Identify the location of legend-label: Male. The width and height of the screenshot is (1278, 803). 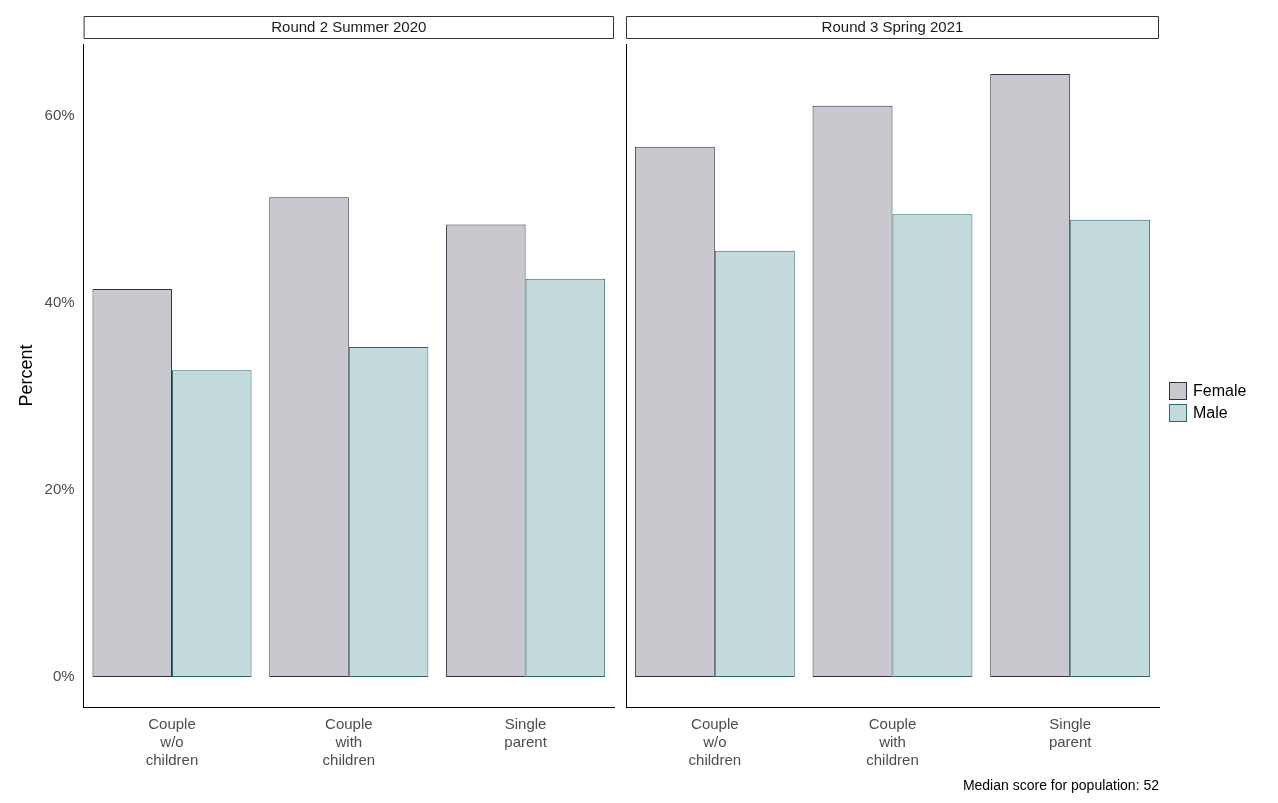
(1210, 412).